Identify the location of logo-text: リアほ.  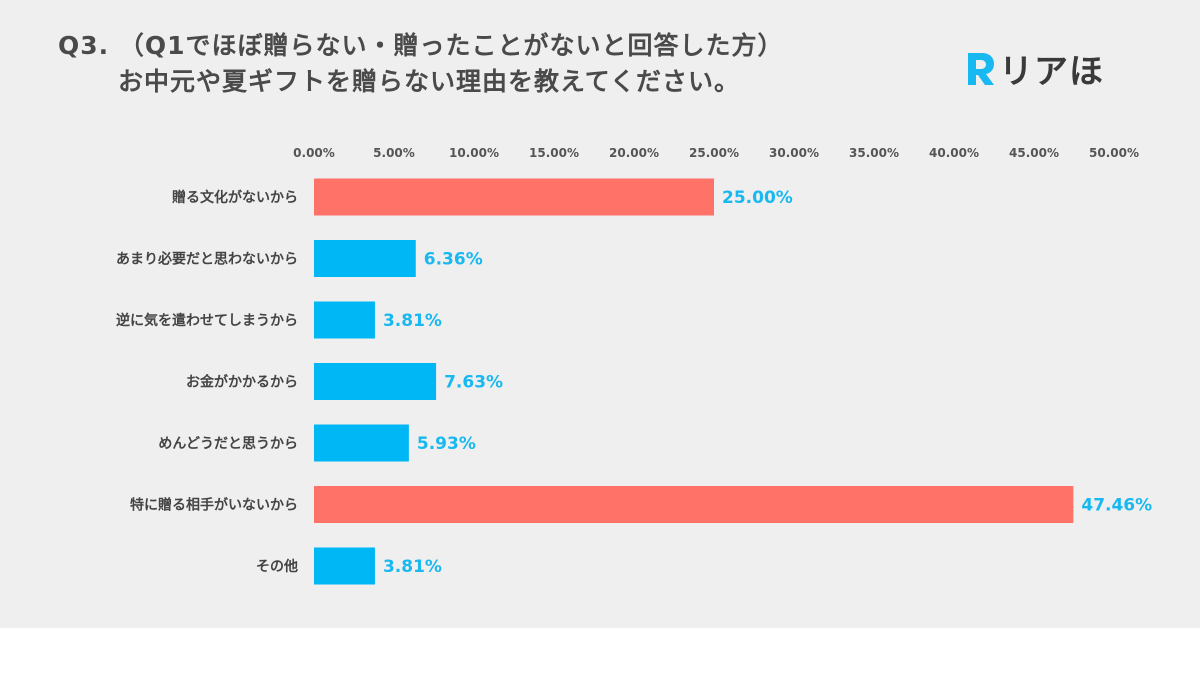
(1051, 72).